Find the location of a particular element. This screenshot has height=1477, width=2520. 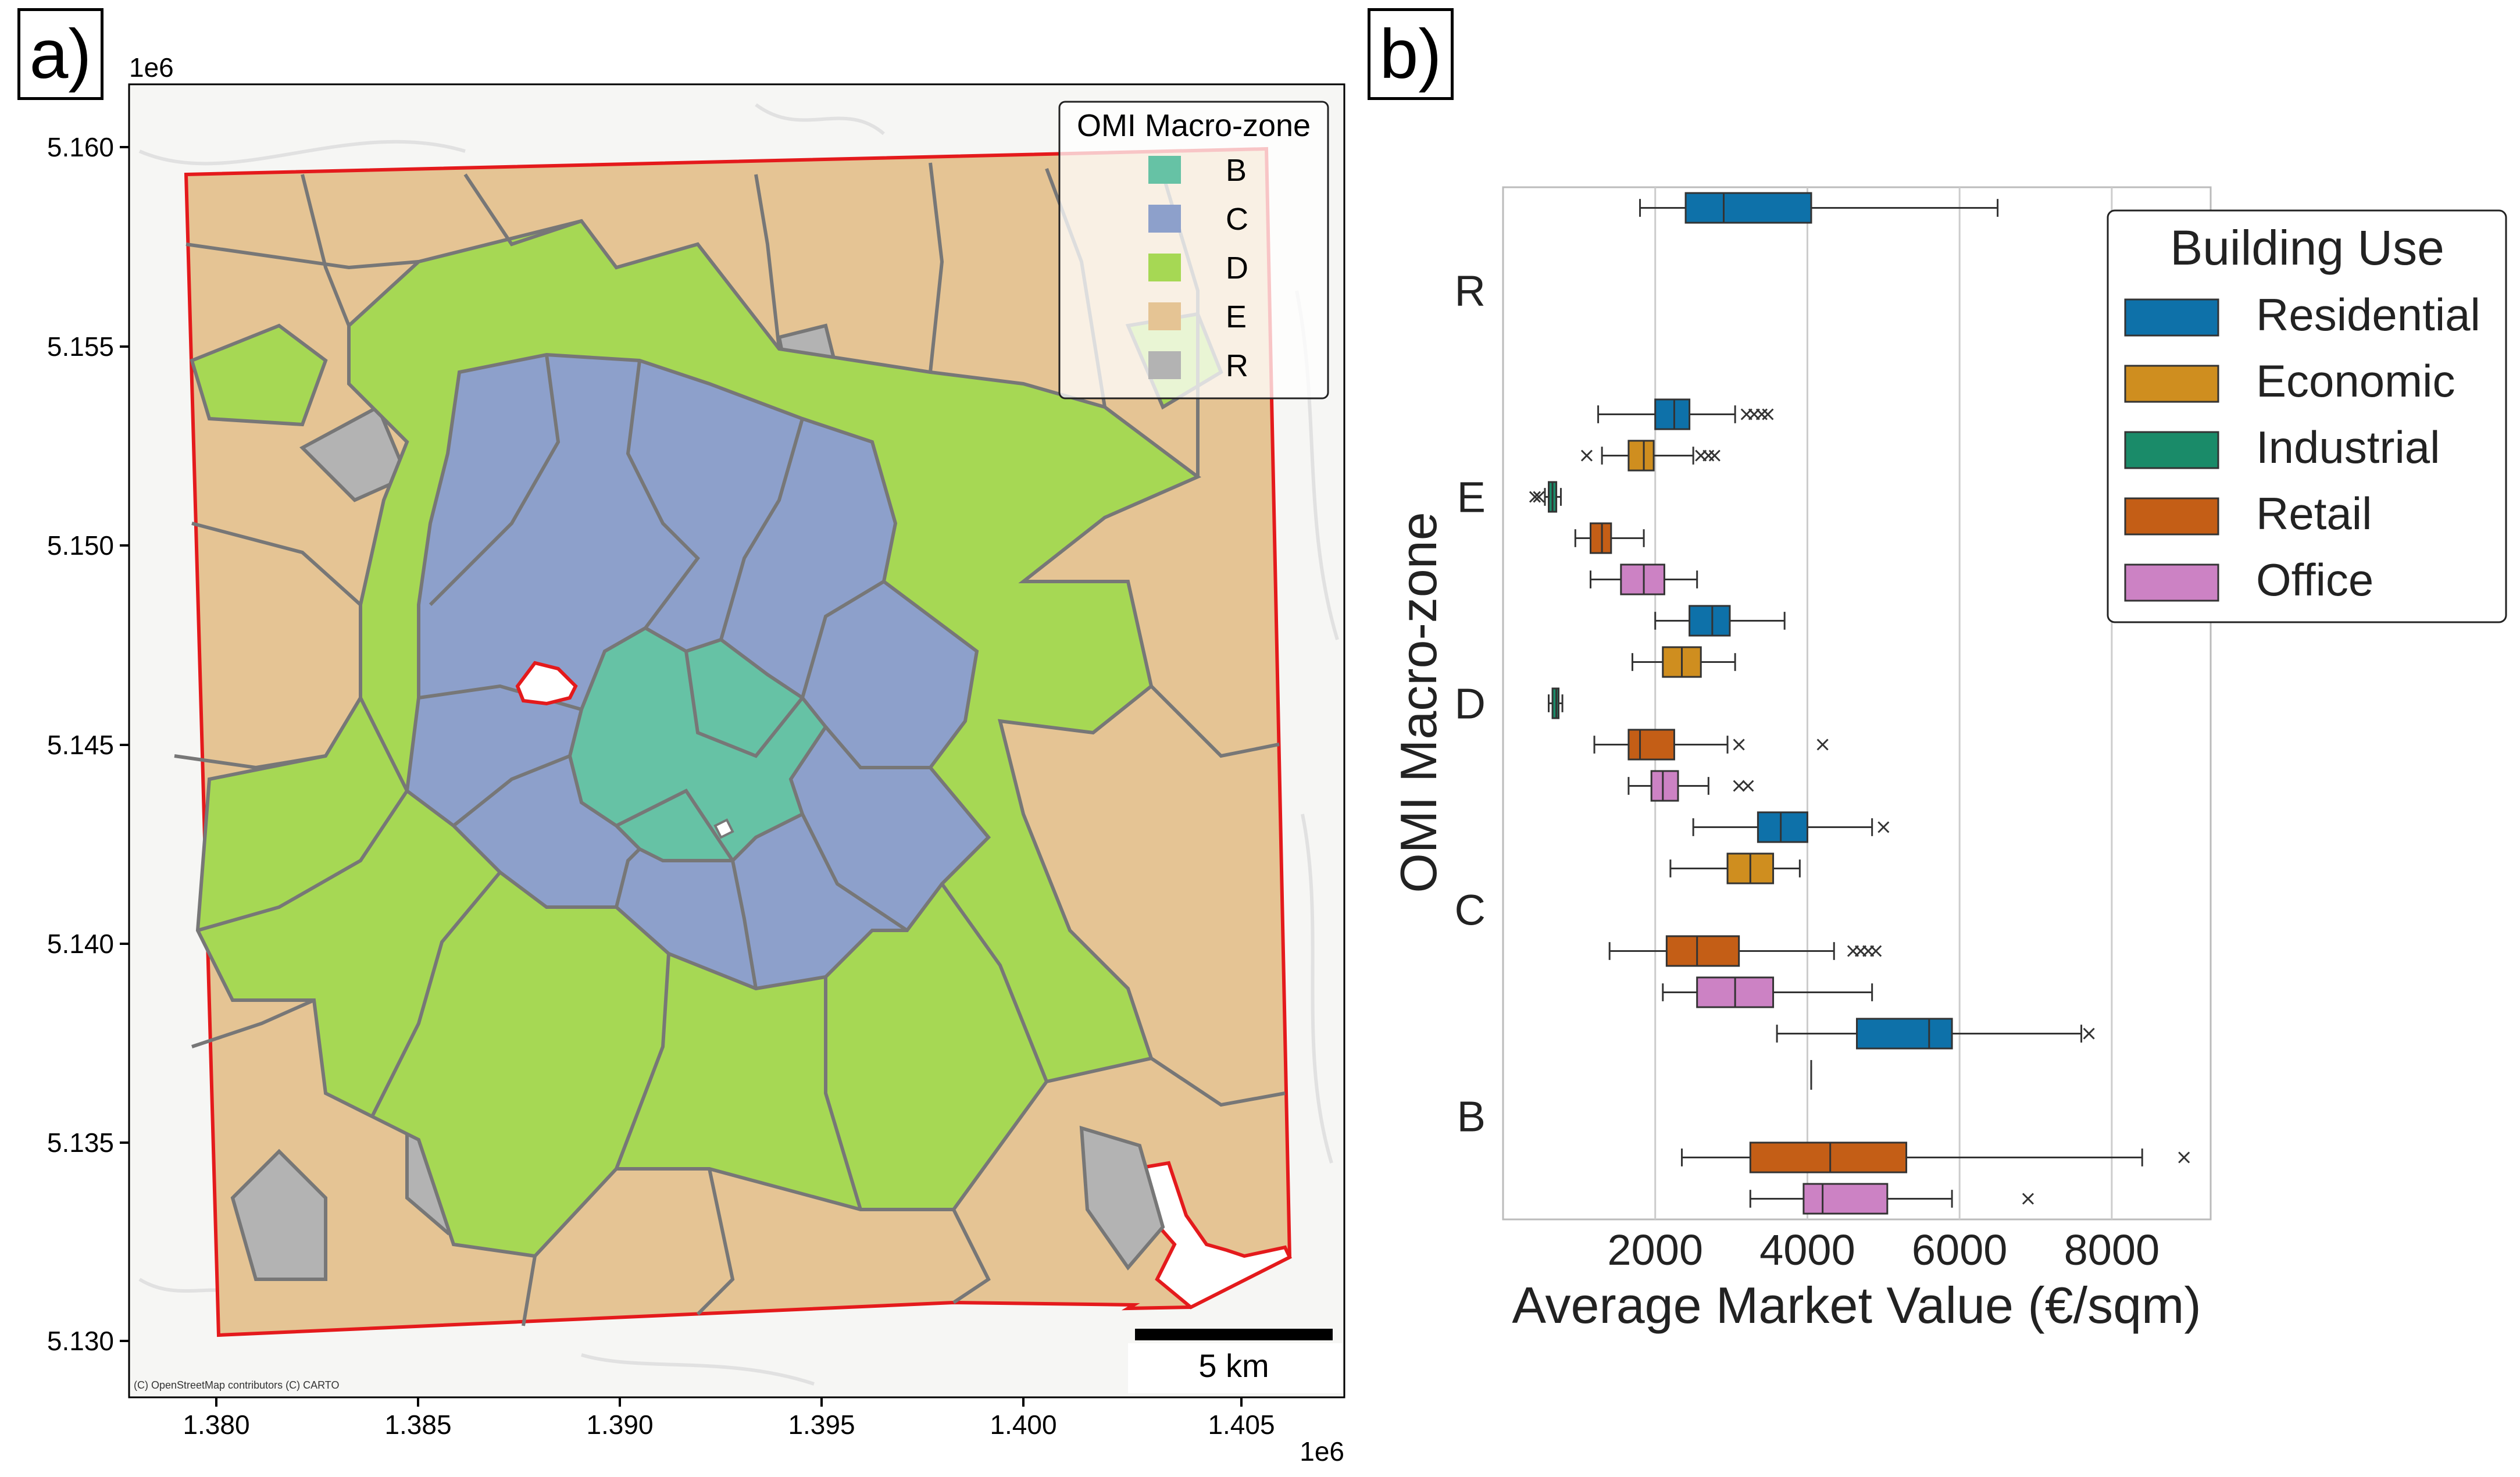

enclave-hole-south is located at coordinates (723, 828).